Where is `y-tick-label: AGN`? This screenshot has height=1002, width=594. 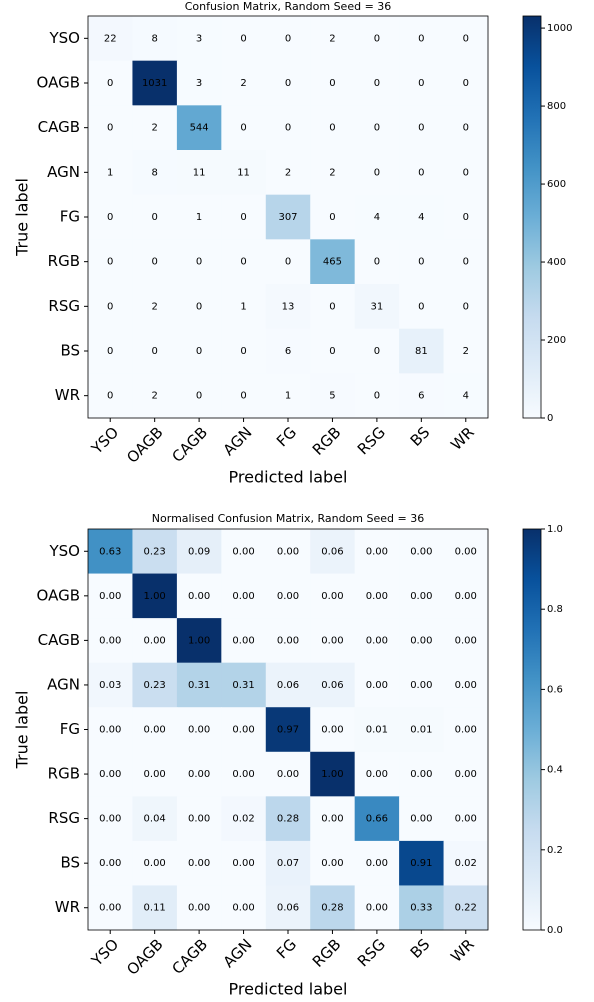 y-tick-label: AGN is located at coordinates (63, 684).